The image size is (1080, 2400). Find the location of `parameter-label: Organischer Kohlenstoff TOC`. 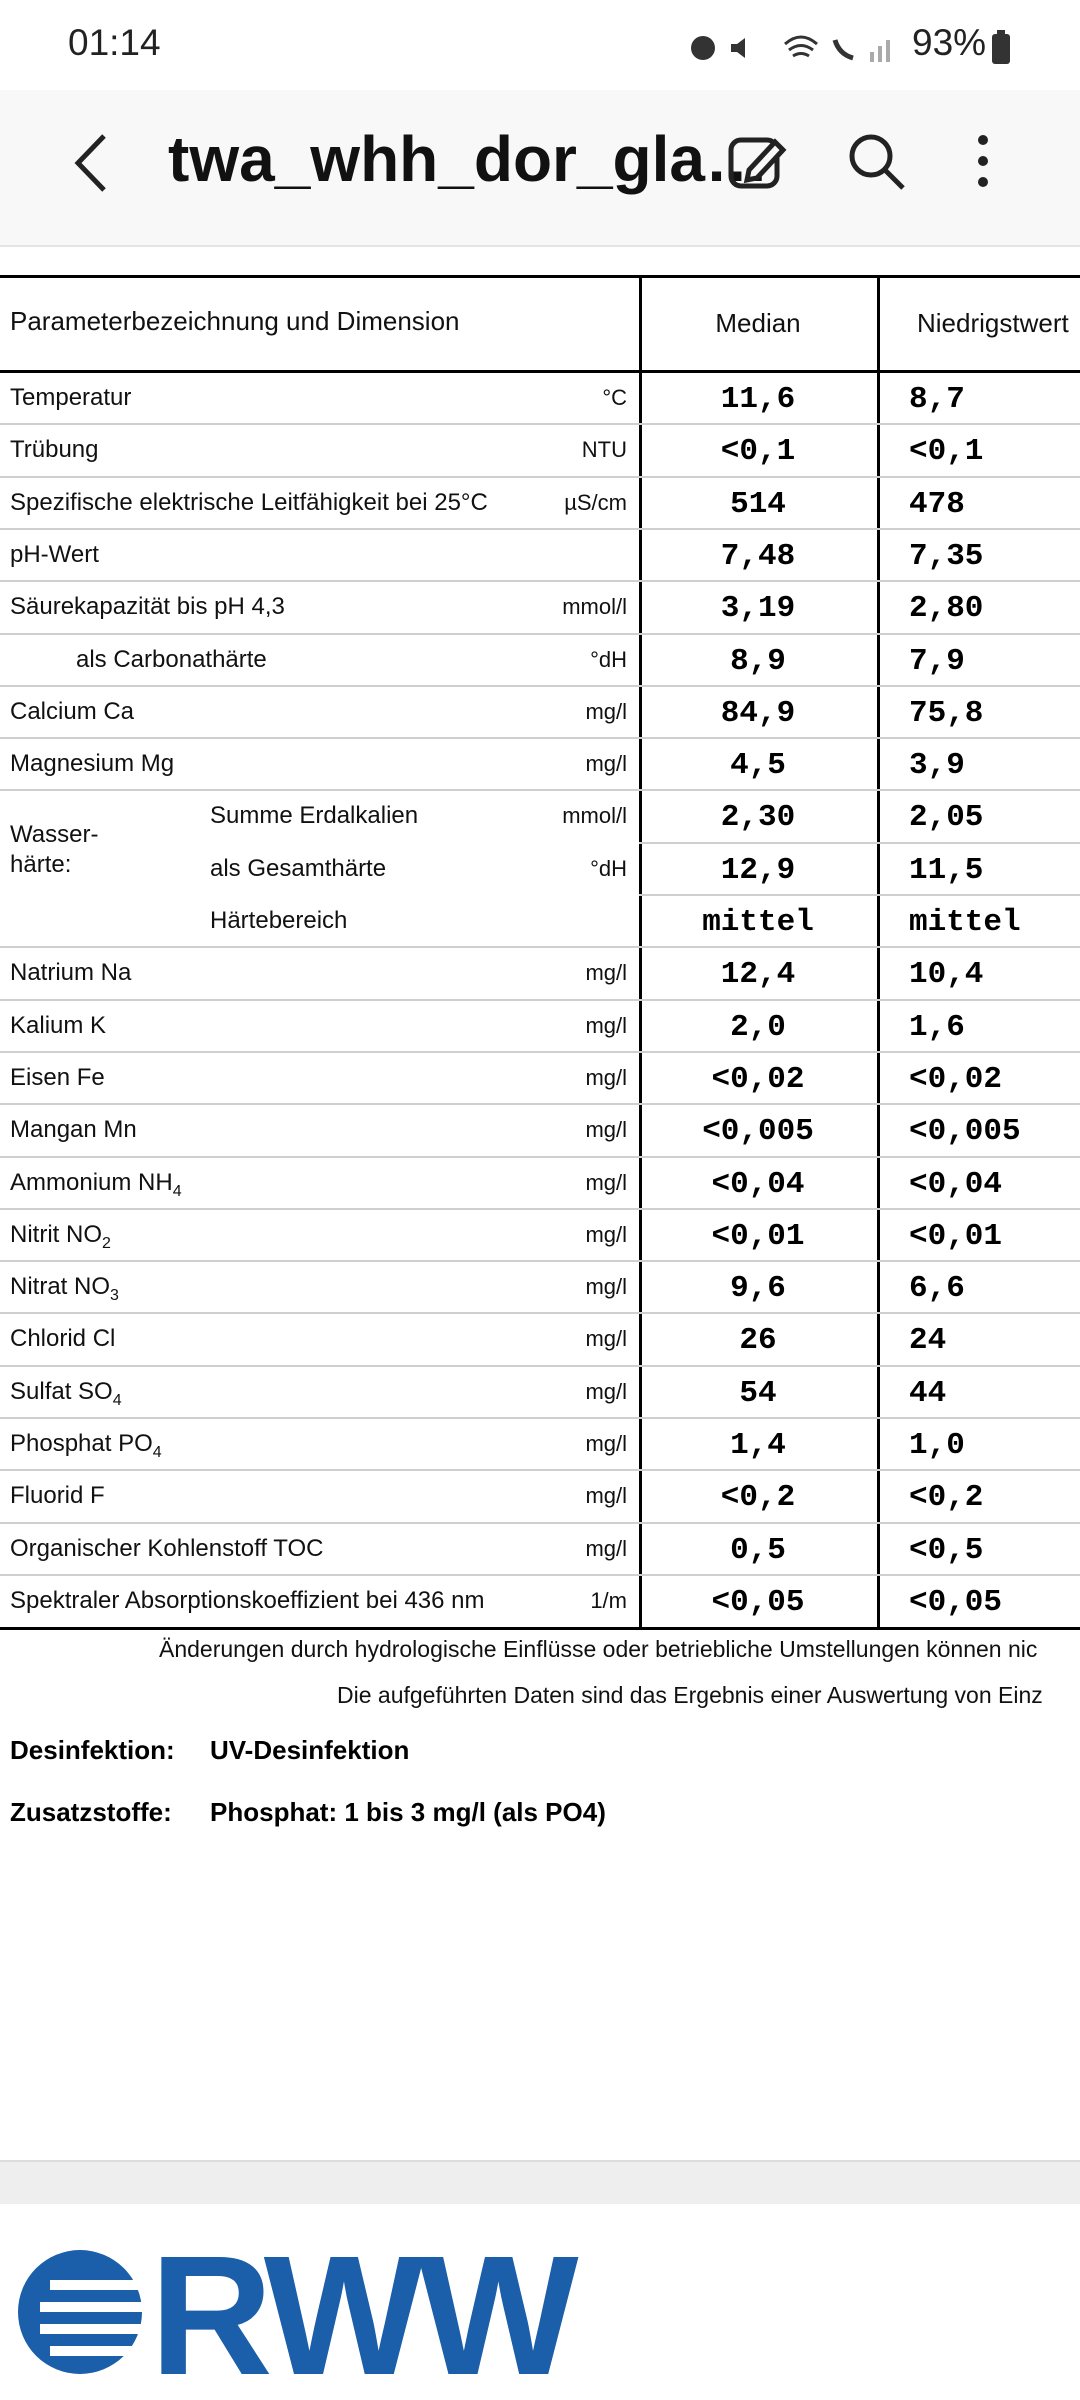

parameter-label: Organischer Kohlenstoff TOC is located at coordinates (167, 1549).